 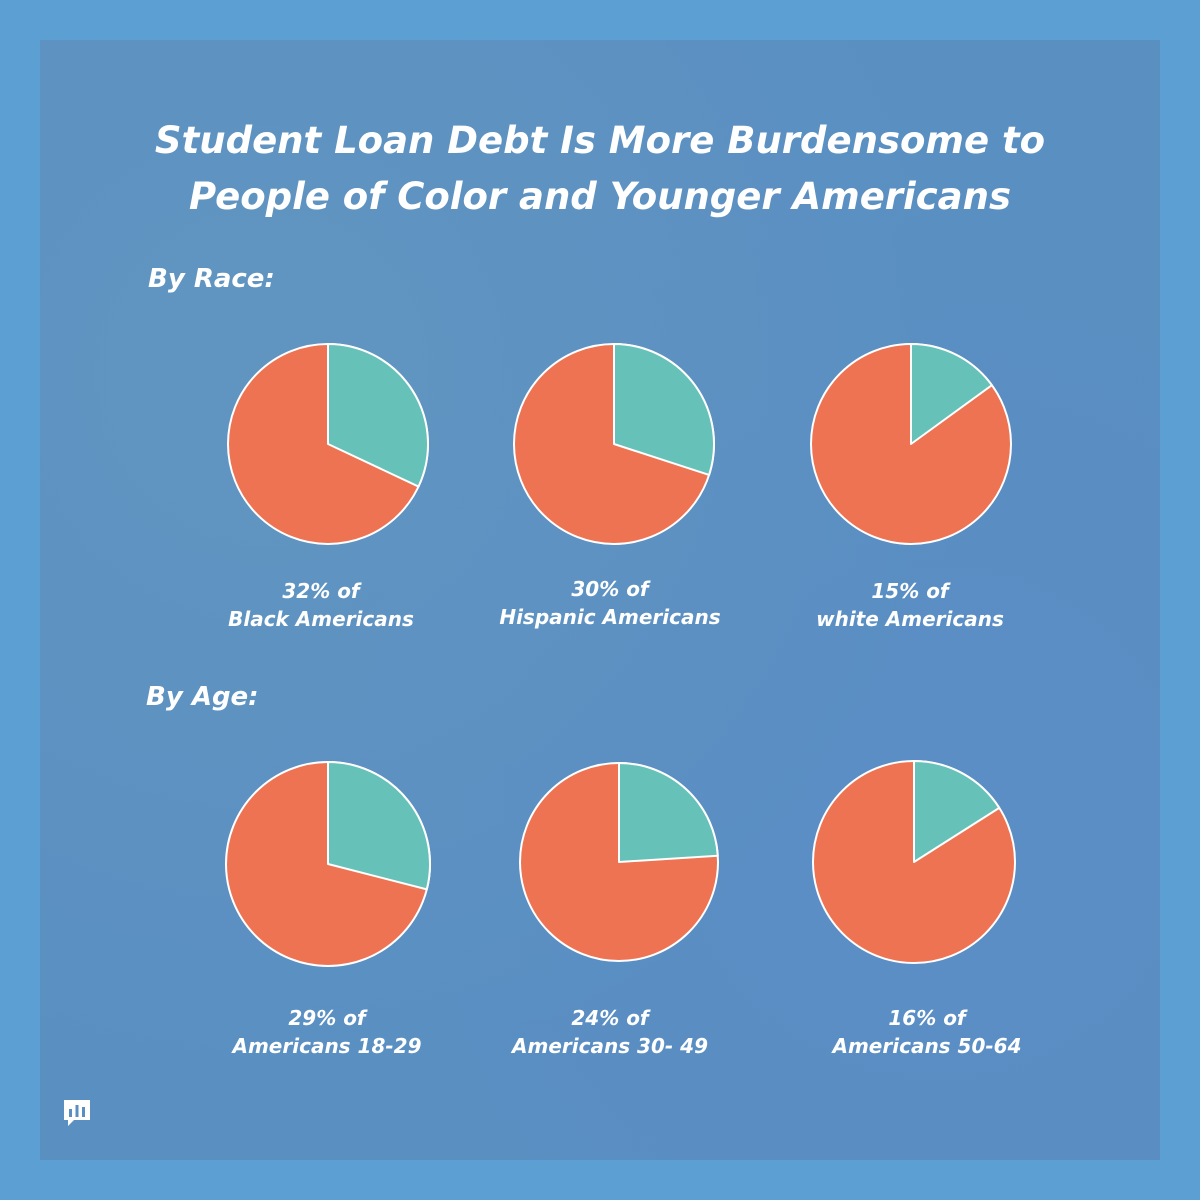 What do you see at coordinates (321, 605) in the screenshot?
I see `caption-black: 32% of Black Americans` at bounding box center [321, 605].